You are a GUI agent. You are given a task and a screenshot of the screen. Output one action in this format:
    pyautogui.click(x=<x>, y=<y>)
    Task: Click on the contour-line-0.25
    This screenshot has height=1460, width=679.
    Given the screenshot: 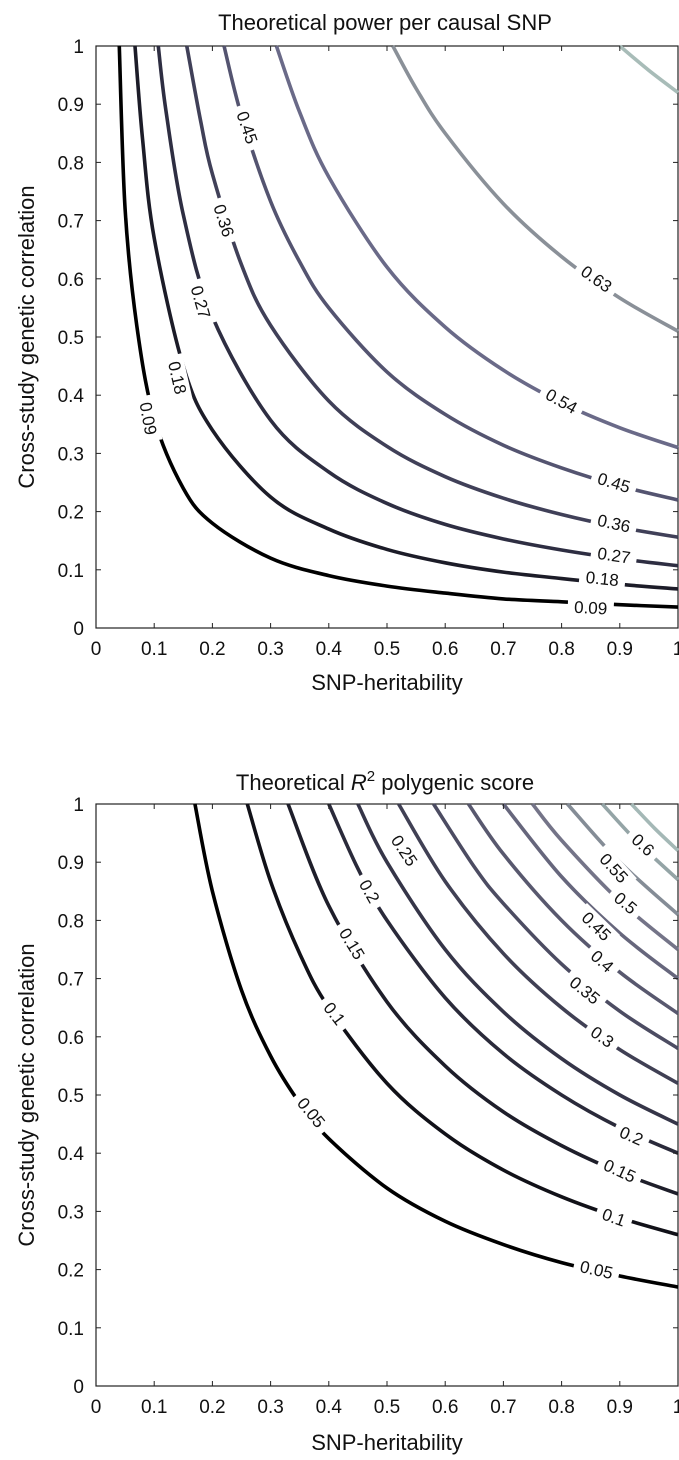 What is the action you would take?
    pyautogui.click(x=517, y=964)
    